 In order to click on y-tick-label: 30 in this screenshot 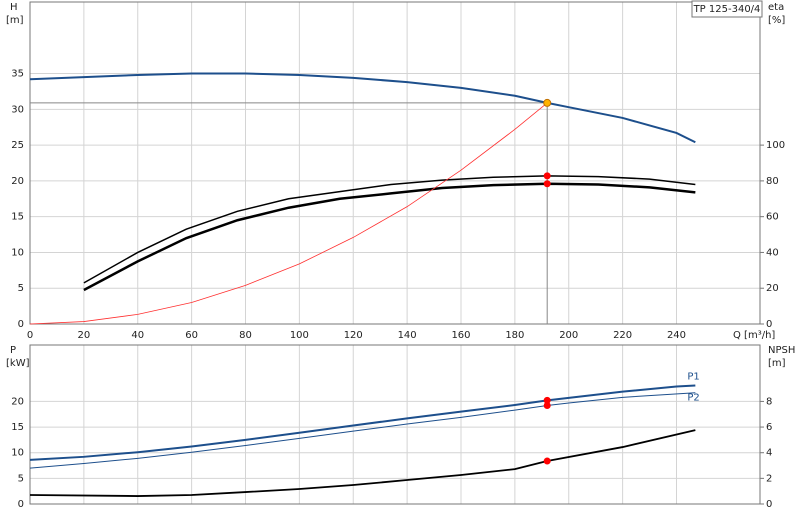, I will do `click(17, 109)`.